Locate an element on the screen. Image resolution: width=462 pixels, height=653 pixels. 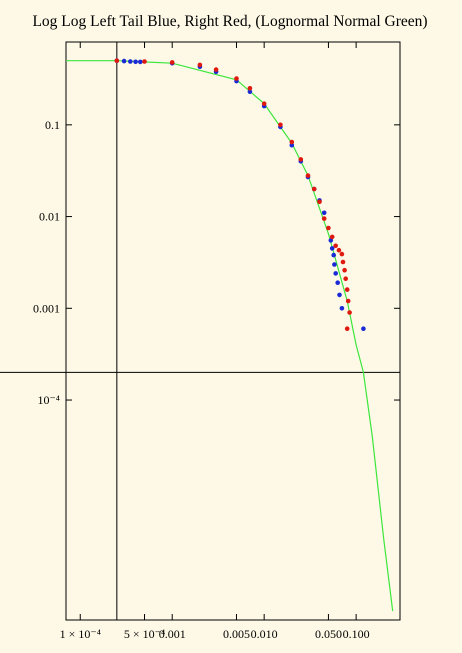
x-tick-label: 0.010 is located at coordinates (264, 634).